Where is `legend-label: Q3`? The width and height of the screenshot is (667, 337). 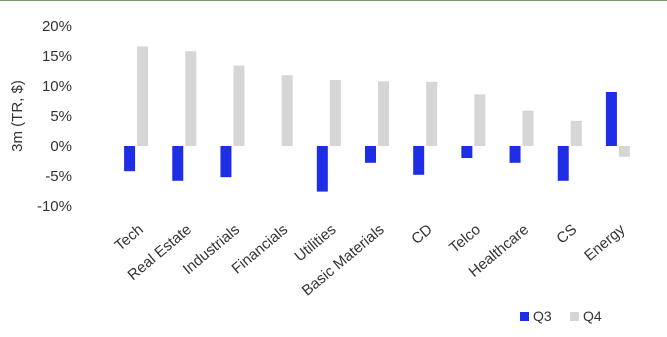 legend-label: Q3 is located at coordinates (542, 316).